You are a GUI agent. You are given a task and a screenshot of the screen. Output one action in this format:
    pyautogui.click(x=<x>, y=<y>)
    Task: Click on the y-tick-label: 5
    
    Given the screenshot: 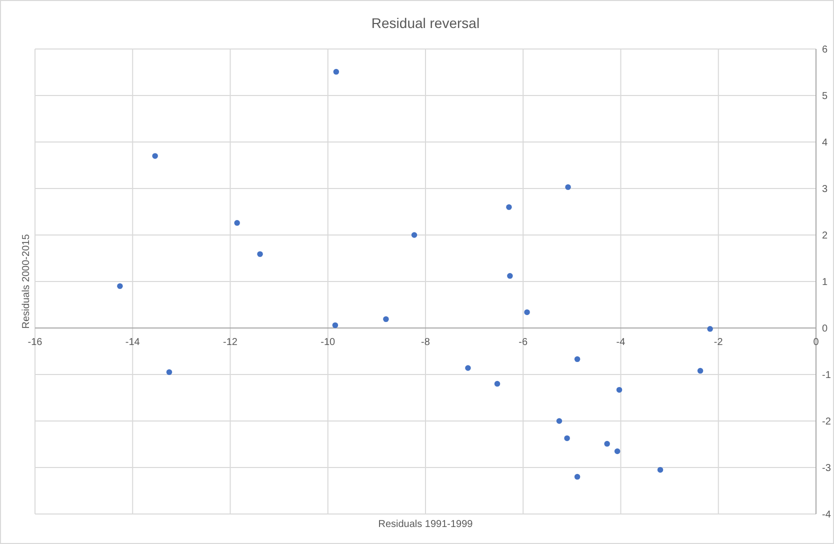 What is the action you would take?
    pyautogui.click(x=825, y=96)
    